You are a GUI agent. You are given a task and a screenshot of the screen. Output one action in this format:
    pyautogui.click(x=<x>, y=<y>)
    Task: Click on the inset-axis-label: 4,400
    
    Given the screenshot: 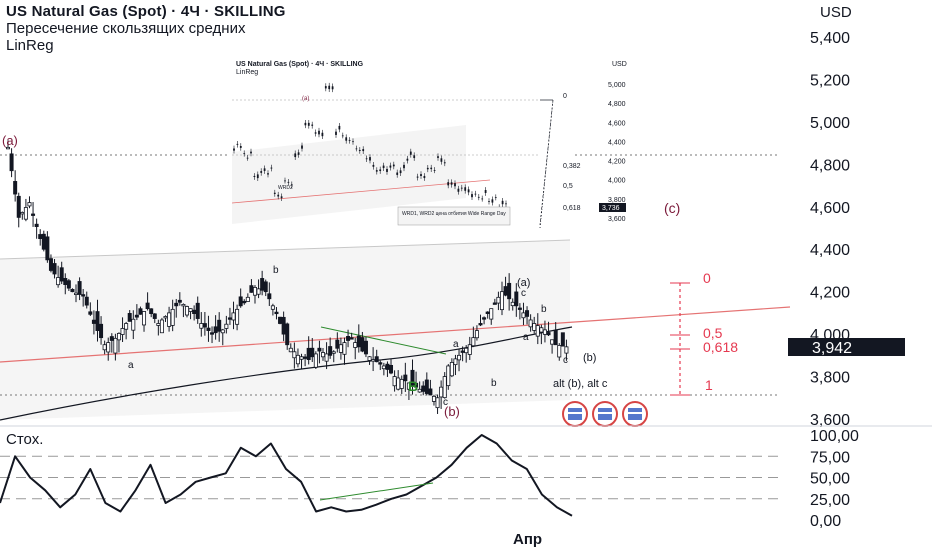 What is the action you would take?
    pyautogui.click(x=617, y=142)
    